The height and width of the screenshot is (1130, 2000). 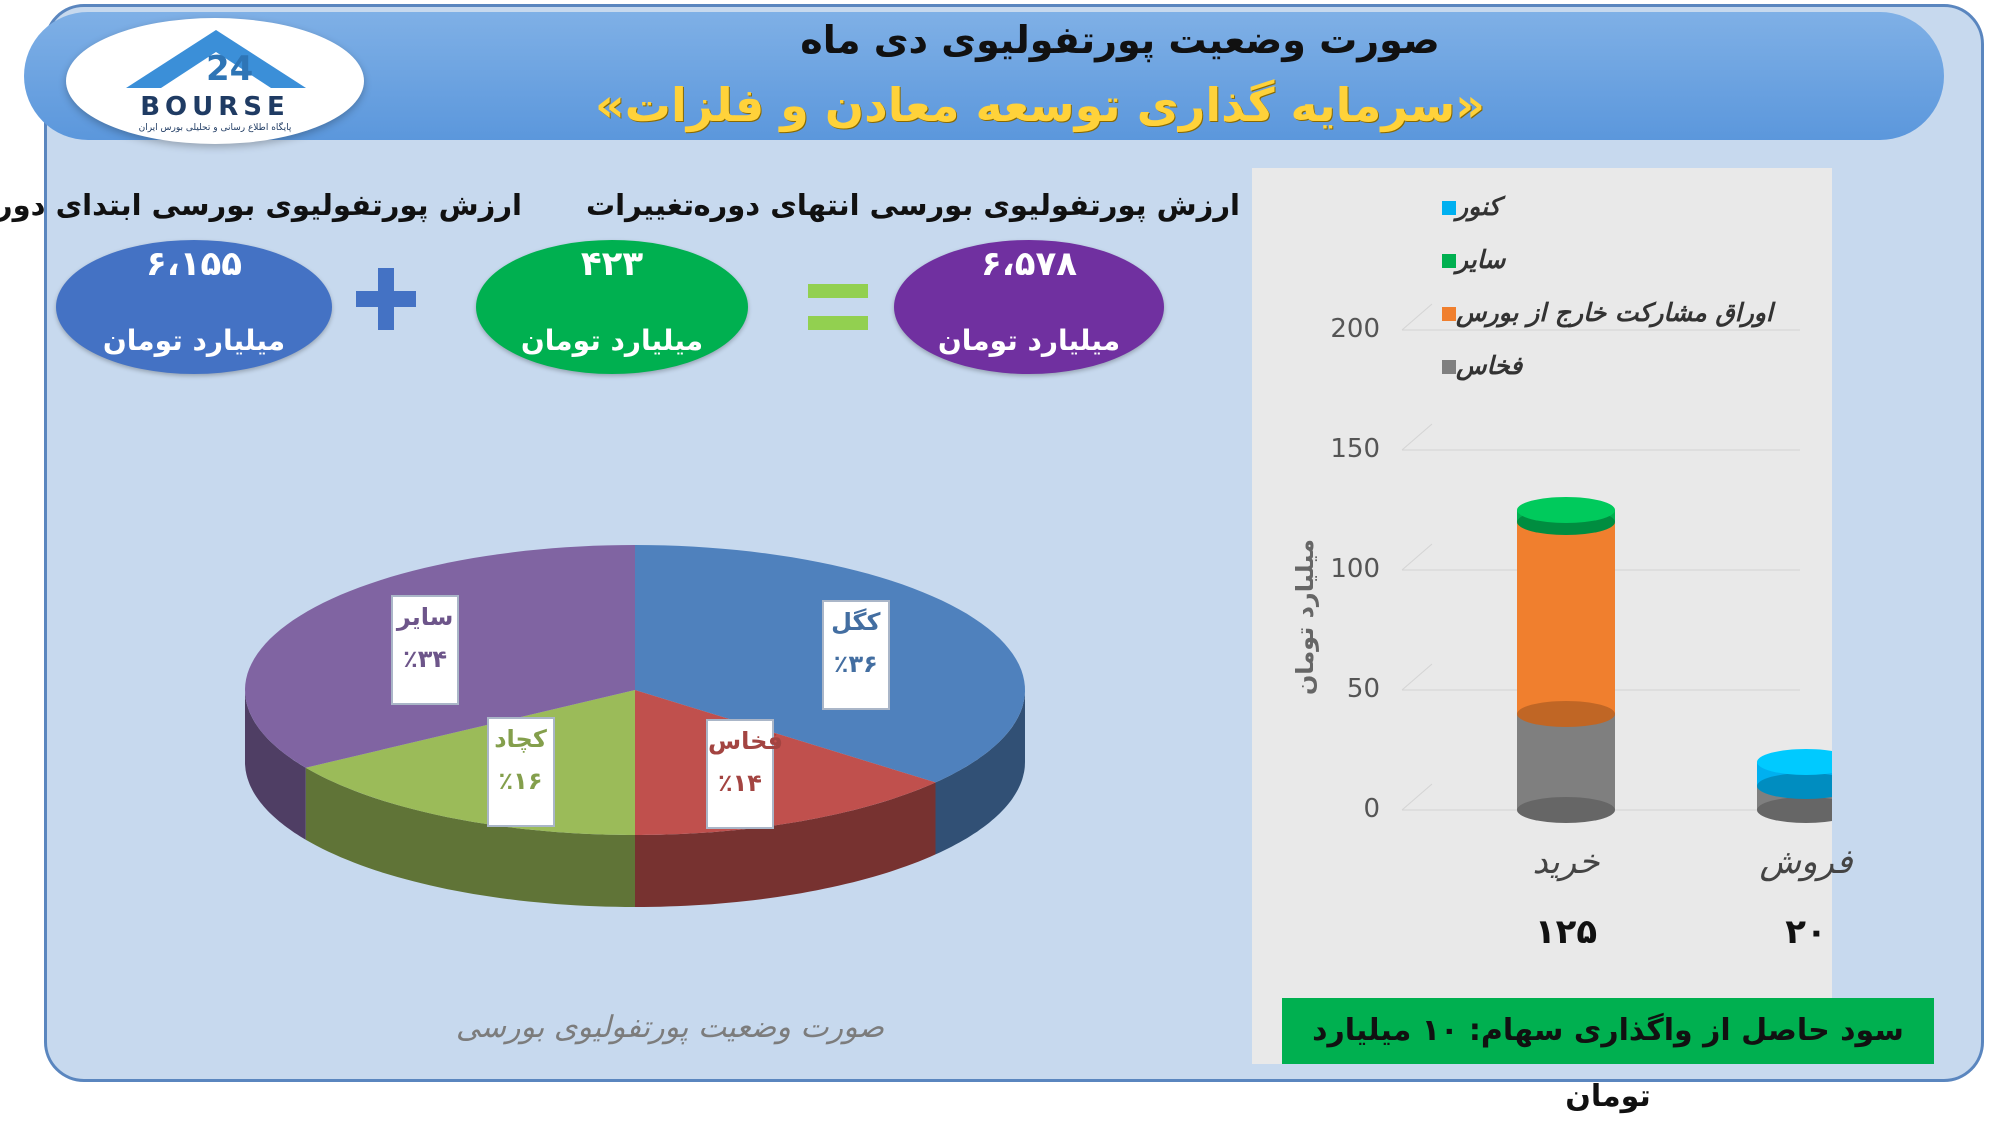 I want to click on legend-label: فخاس, so click(x=1489, y=365).